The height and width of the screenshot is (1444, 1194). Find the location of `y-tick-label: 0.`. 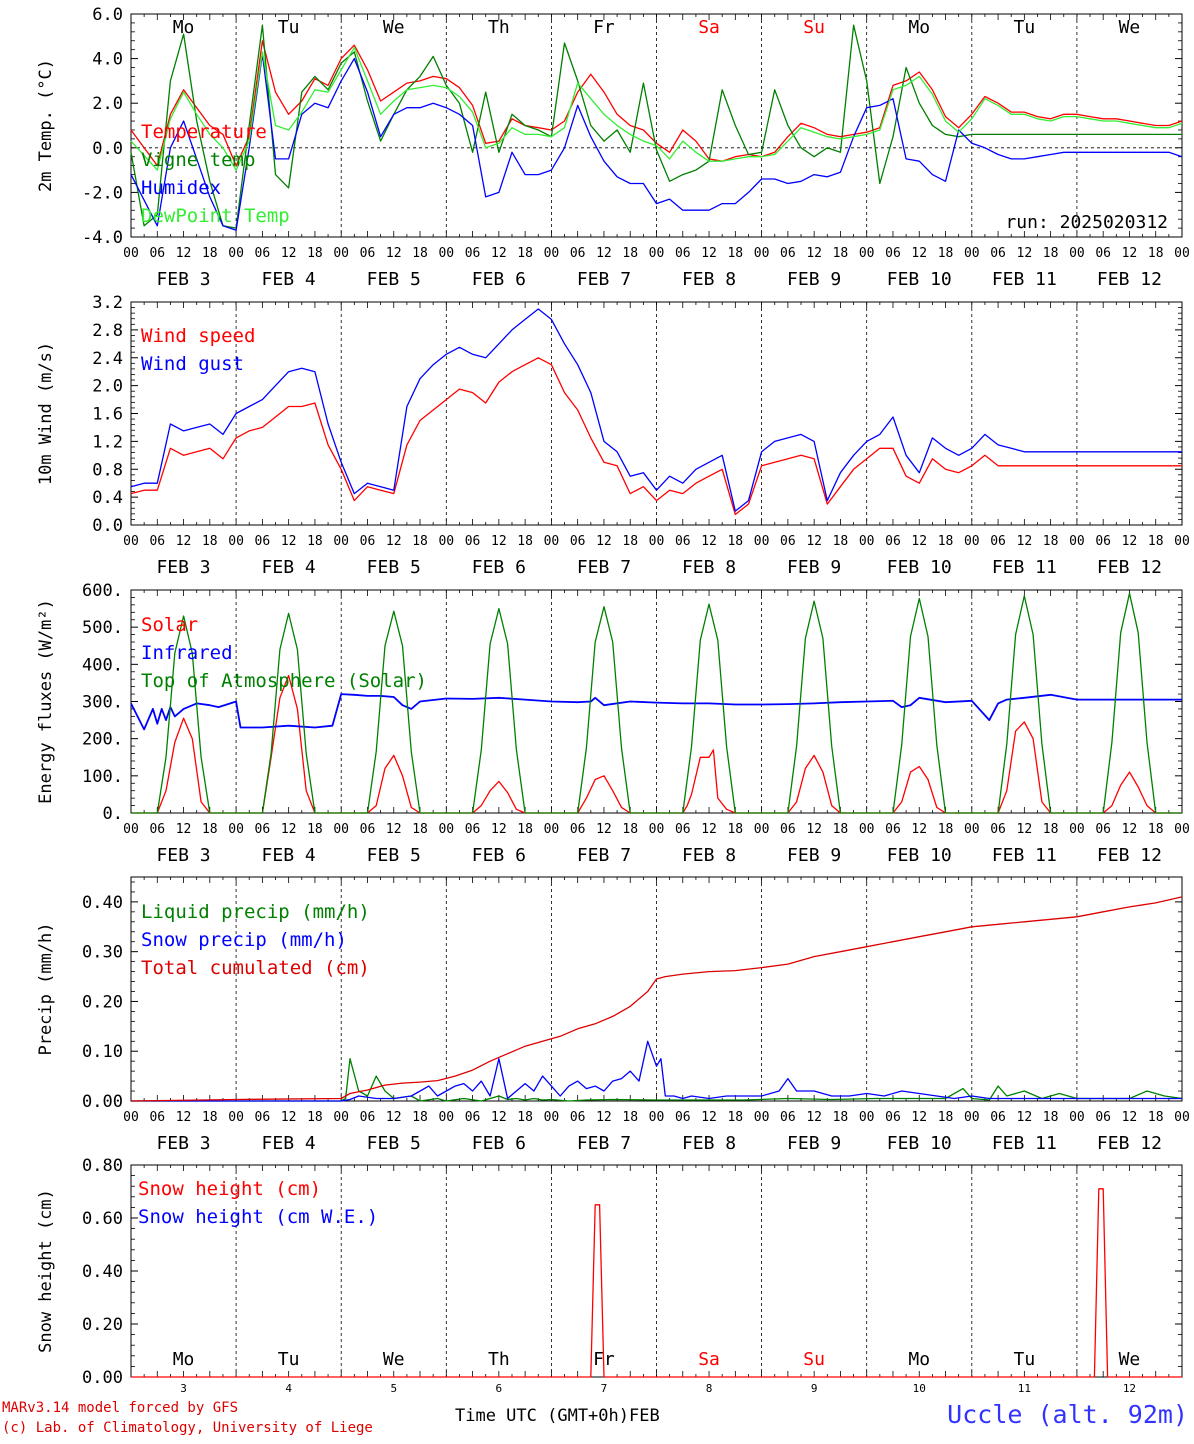

y-tick-label: 0. is located at coordinates (113, 814).